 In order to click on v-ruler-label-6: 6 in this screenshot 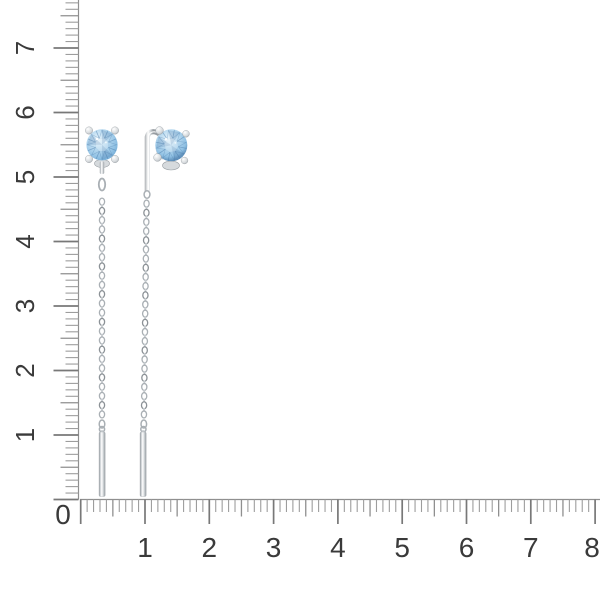, I will do `click(25, 112)`.